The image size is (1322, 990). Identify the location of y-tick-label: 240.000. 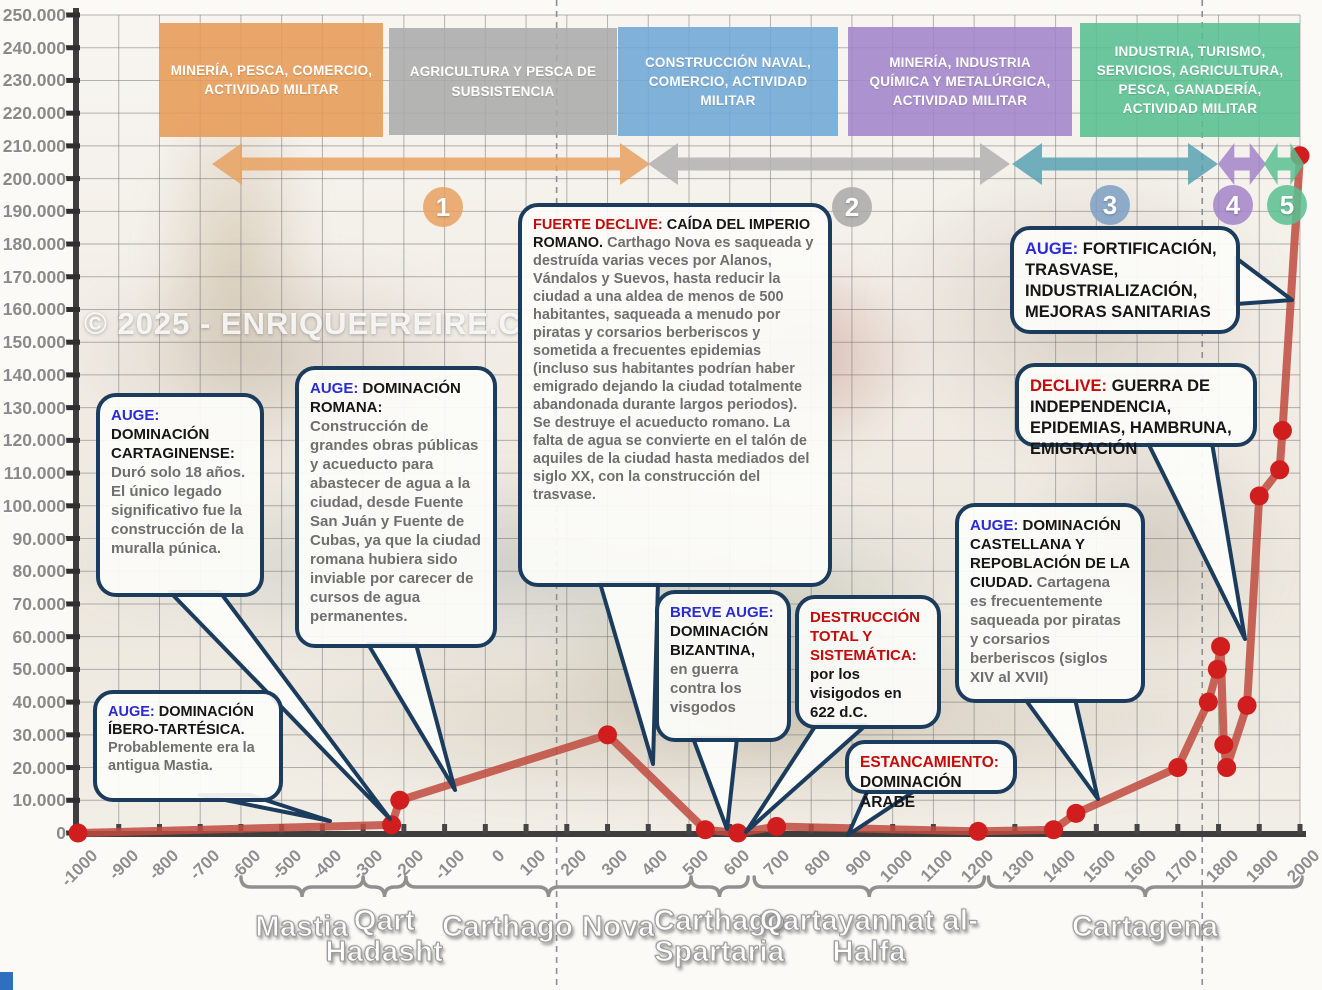
(34, 47).